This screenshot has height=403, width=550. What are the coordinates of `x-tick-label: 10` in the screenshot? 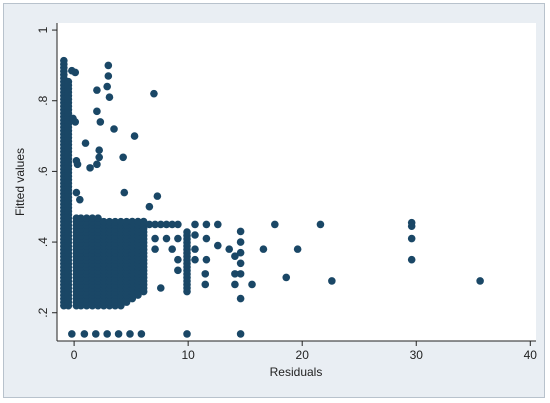 It's located at (188, 355).